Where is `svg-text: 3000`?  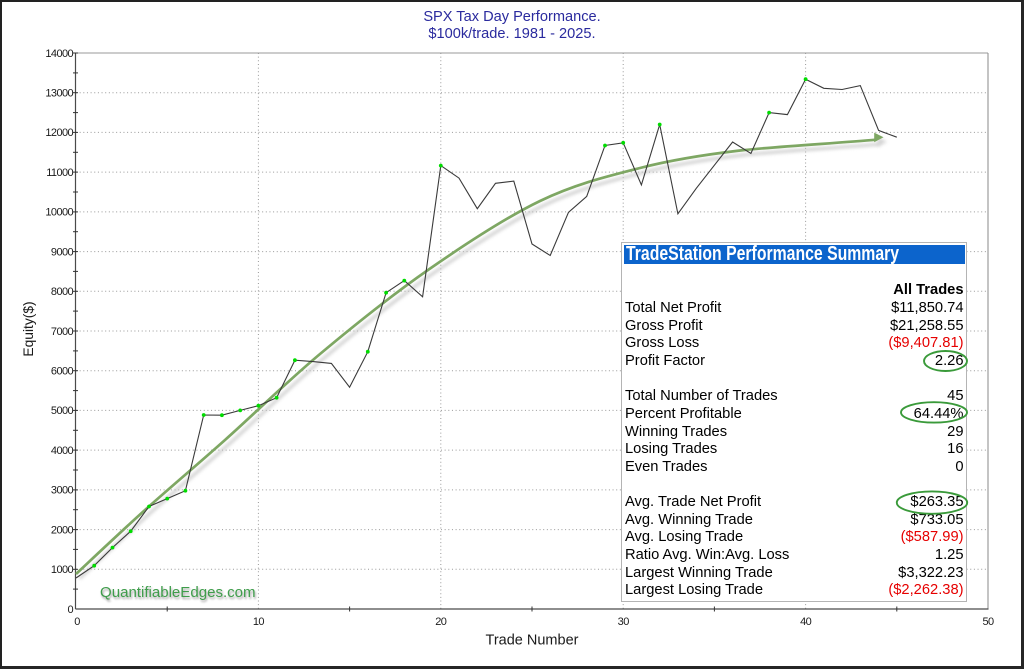 svg-text: 3000 is located at coordinates (62, 491).